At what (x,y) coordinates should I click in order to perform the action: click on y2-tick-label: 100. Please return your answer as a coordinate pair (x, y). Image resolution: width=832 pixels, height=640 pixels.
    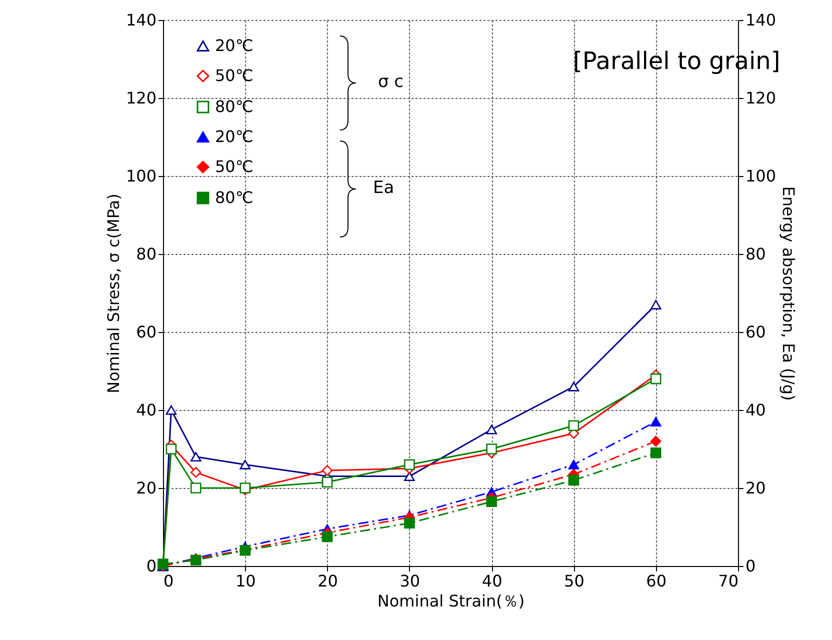
    Looking at the image, I should click on (761, 176).